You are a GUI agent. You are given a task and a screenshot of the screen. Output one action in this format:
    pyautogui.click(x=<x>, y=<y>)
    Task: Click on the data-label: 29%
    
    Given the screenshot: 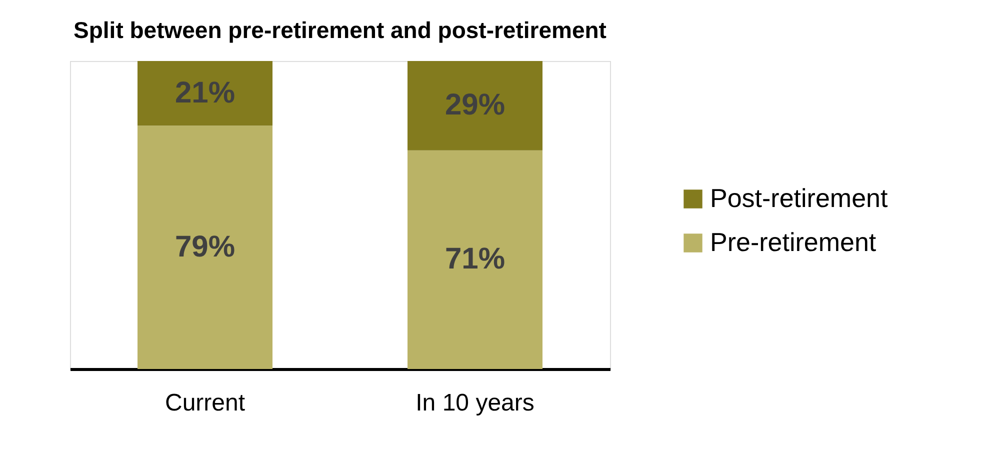 What is the action you would take?
    pyautogui.click(x=475, y=105)
    